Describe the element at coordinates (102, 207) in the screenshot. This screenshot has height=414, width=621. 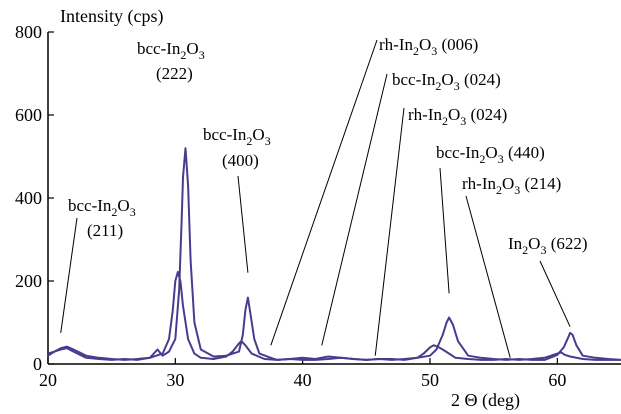
I see `annotation-bcc-211: bcc-In2O3` at that location.